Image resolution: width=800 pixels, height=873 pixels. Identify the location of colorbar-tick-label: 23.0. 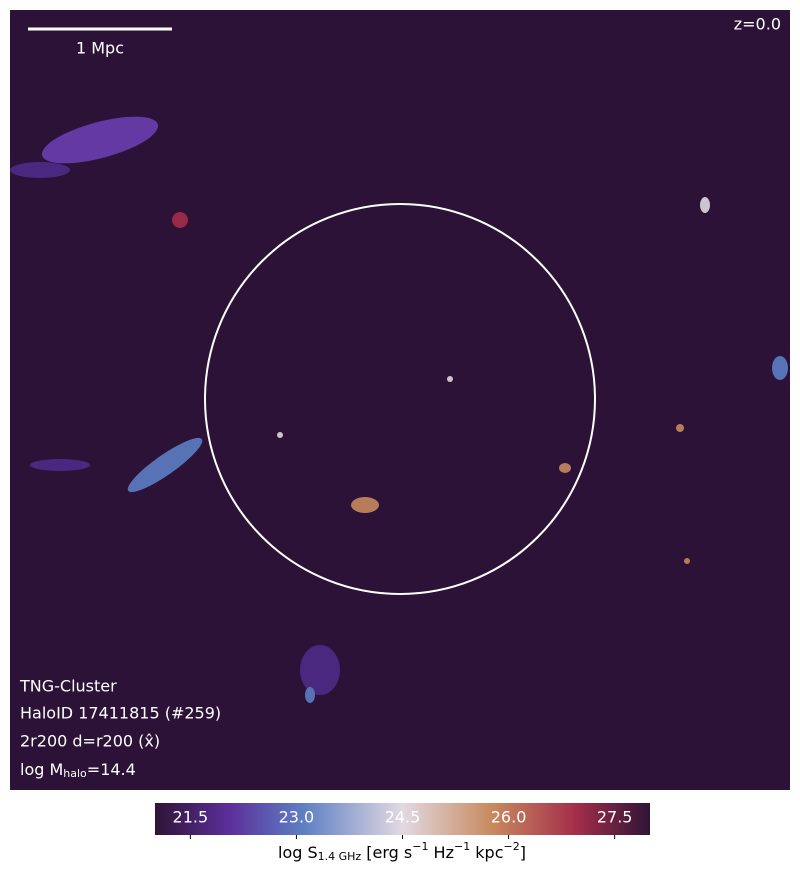
(297, 817).